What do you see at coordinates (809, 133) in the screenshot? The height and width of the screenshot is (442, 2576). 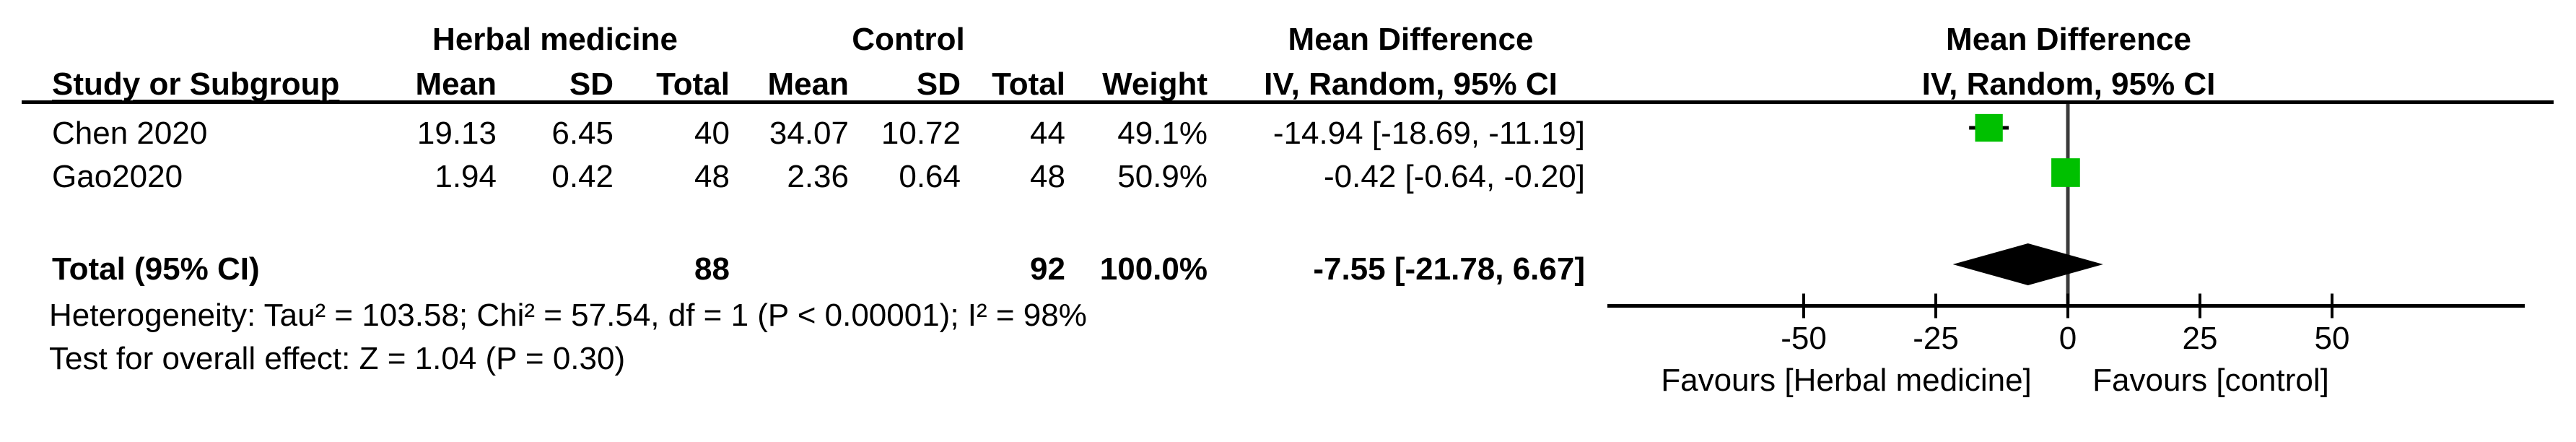 I see `cell-mean-control: 34.07` at bounding box center [809, 133].